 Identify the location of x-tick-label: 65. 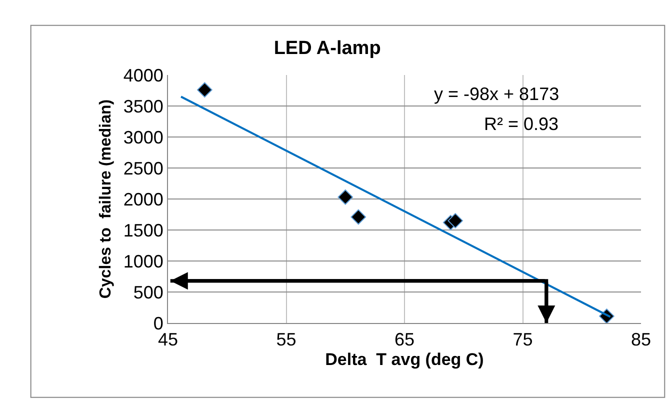
(404, 340).